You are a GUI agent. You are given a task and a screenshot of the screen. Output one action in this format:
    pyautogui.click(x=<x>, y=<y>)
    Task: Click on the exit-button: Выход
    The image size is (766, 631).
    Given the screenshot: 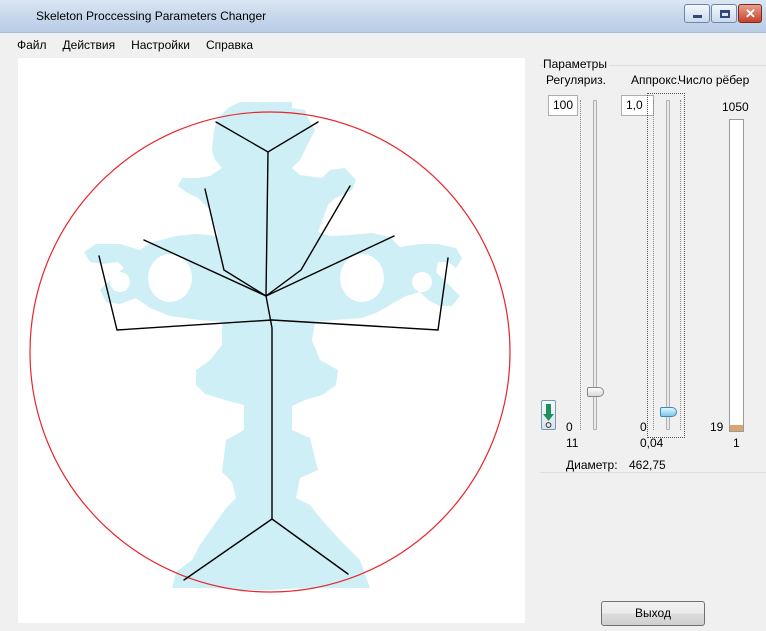 What is the action you would take?
    pyautogui.click(x=653, y=613)
    